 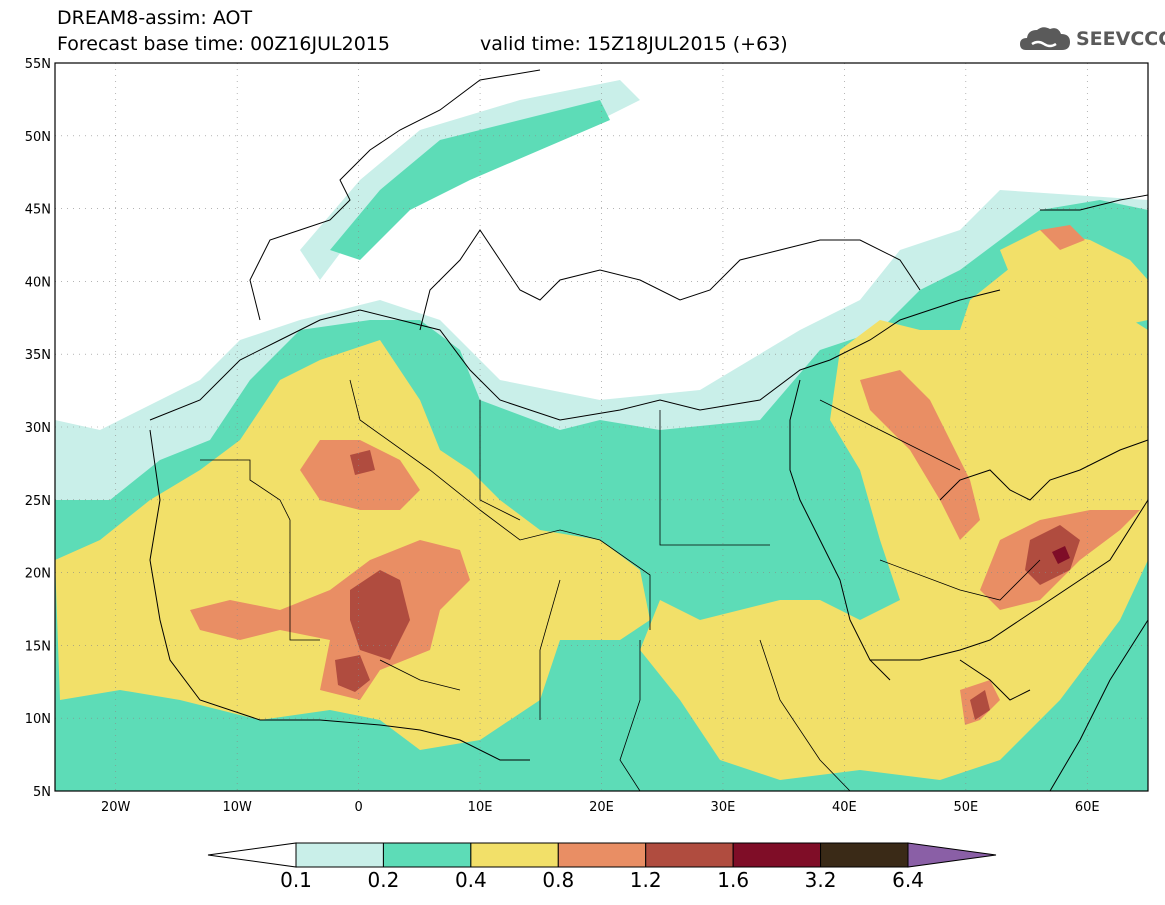 I want to click on color-bar-tick-label: 1.2, so click(x=645, y=880).